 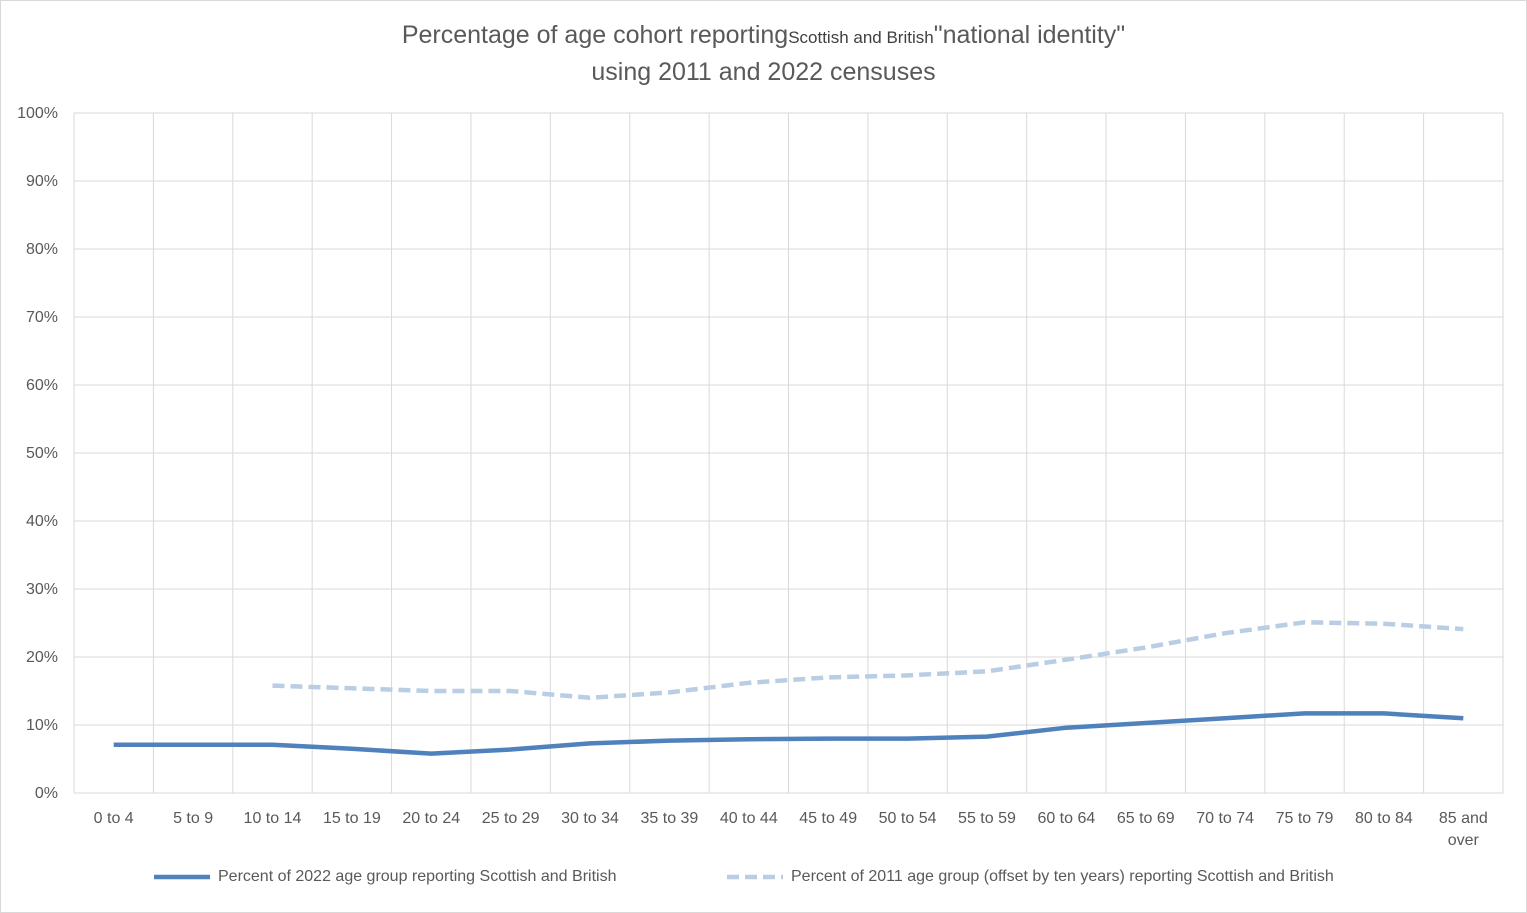 I want to click on x-tick-label: 5 to 9, so click(x=193, y=818).